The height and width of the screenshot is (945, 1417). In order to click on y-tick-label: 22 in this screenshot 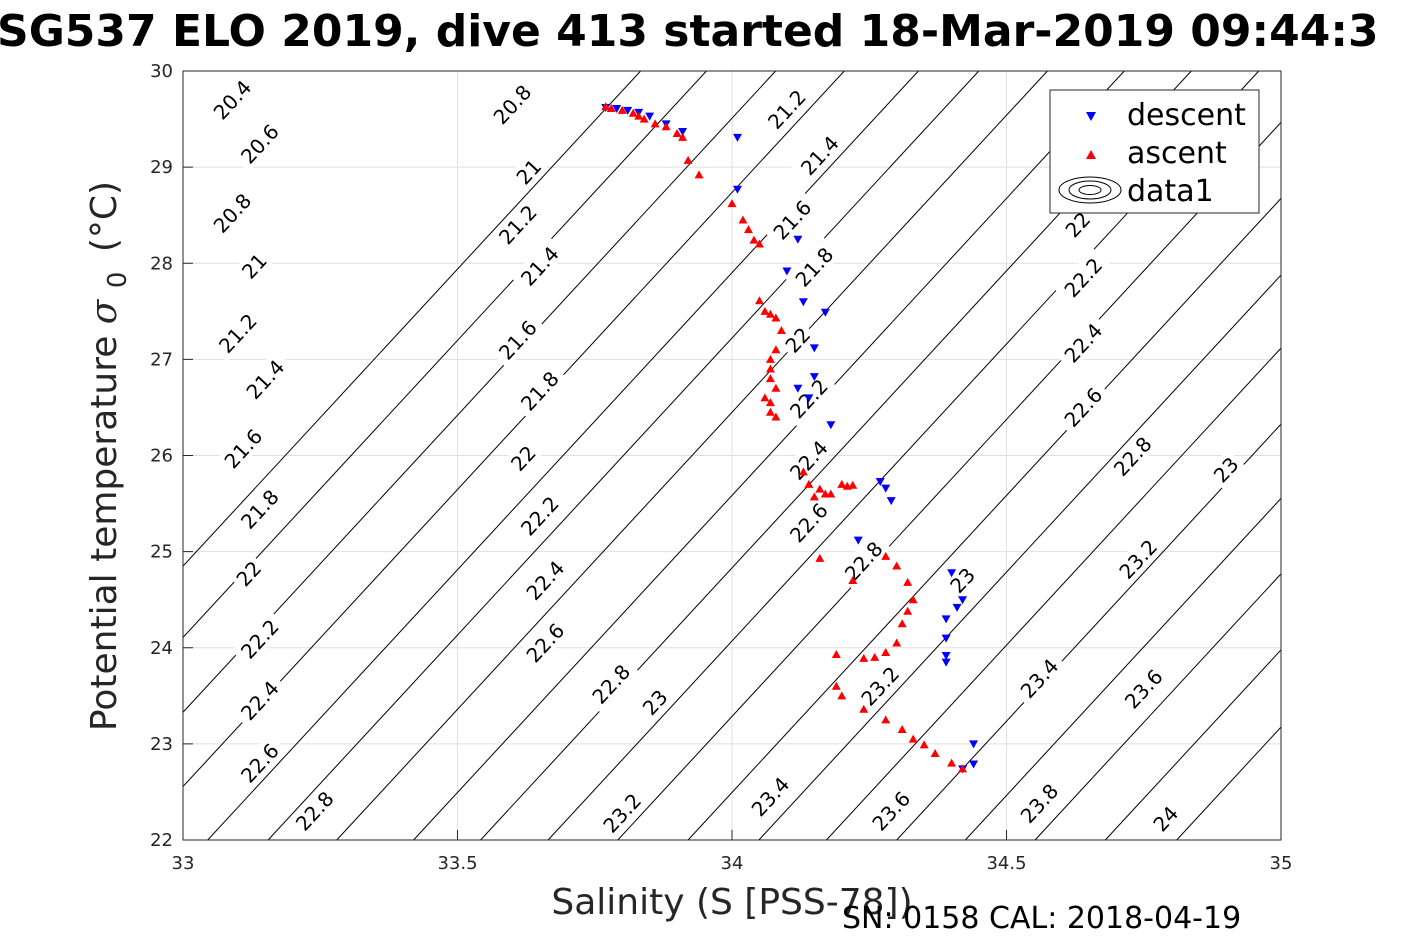, I will do `click(161, 840)`.